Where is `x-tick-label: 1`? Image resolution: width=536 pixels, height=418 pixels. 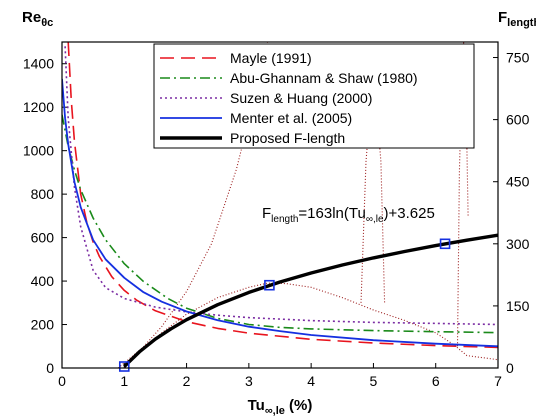
x-tick-label: 1 is located at coordinates (124, 381).